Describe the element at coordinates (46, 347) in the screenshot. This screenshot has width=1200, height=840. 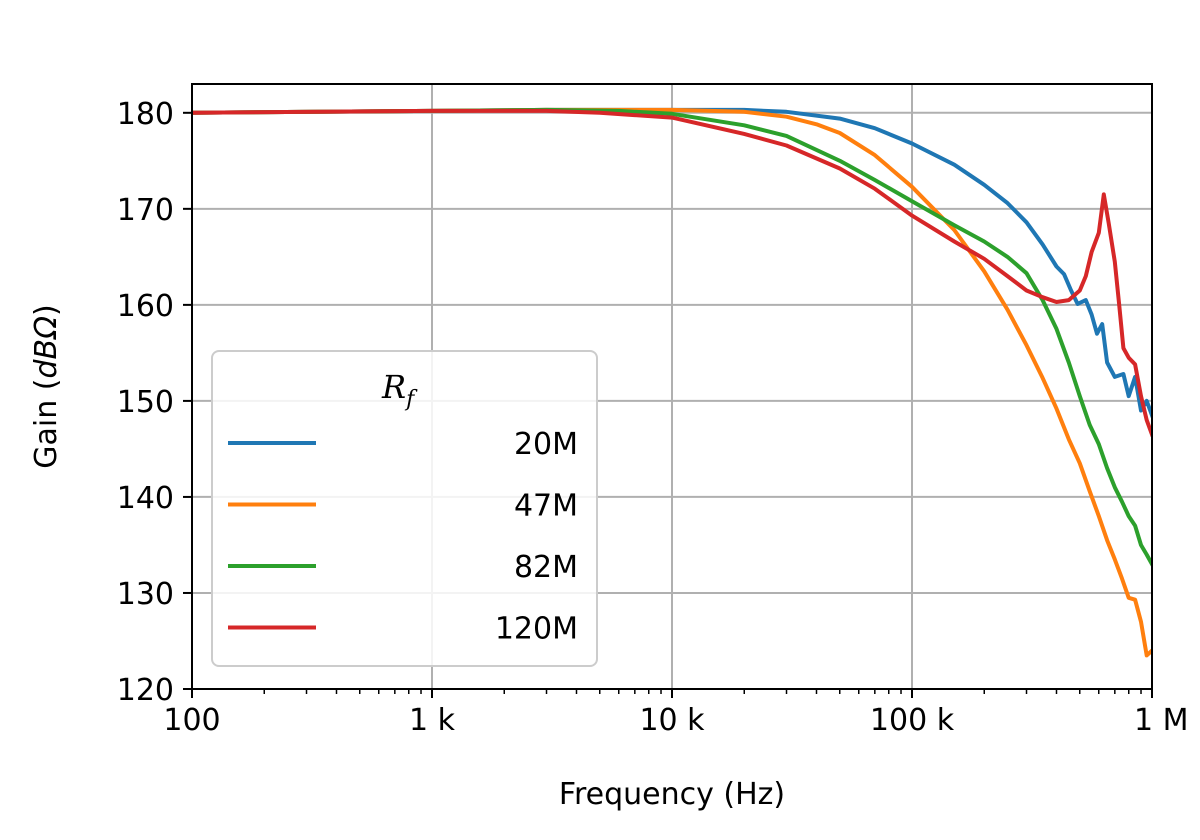
I see `y-axis-label-unit: dBΩ` at that location.